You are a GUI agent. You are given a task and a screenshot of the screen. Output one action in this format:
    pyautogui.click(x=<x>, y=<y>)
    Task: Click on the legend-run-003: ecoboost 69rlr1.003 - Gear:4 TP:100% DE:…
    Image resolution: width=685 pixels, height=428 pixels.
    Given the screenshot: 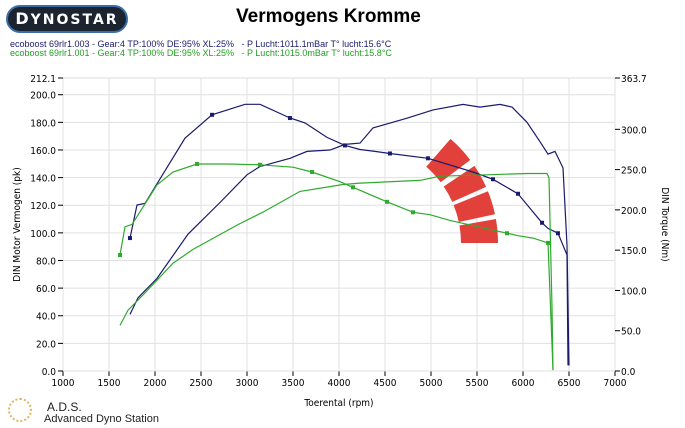 What is the action you would take?
    pyautogui.click(x=201, y=44)
    